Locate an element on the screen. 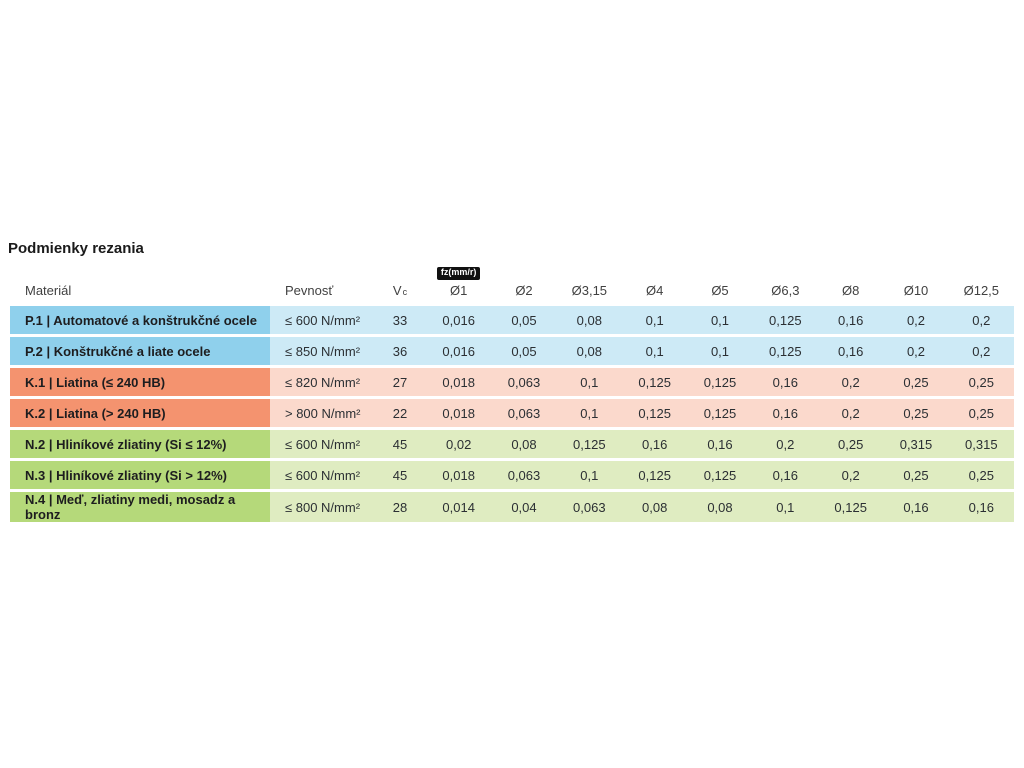  col-header-d6: Ø6,3 is located at coordinates (785, 285).